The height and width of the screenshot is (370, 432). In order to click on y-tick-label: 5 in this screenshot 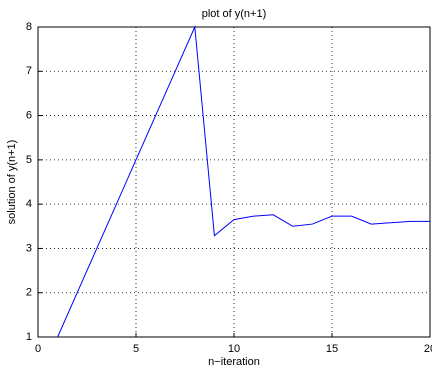, I will do `click(29, 160)`.